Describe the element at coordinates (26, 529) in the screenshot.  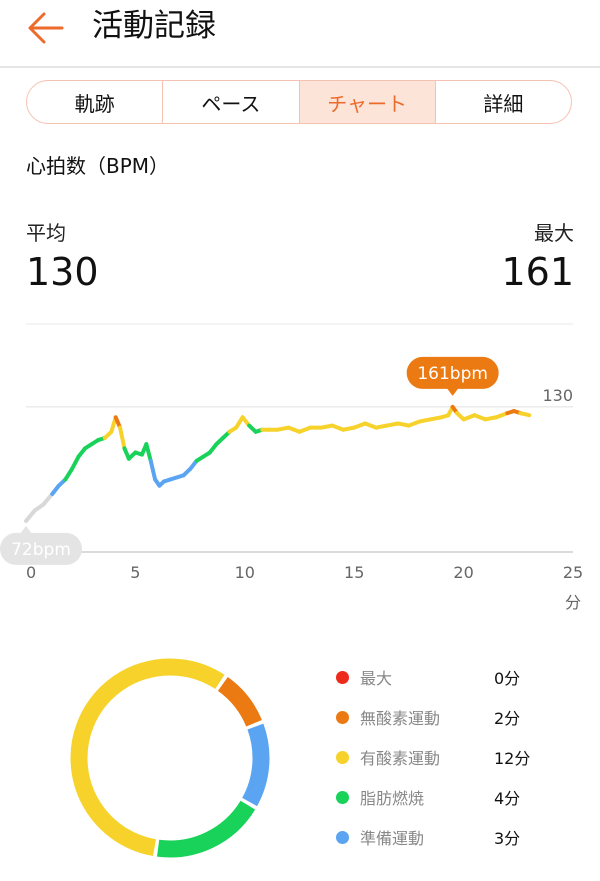
I see `min-callout-pointer` at that location.